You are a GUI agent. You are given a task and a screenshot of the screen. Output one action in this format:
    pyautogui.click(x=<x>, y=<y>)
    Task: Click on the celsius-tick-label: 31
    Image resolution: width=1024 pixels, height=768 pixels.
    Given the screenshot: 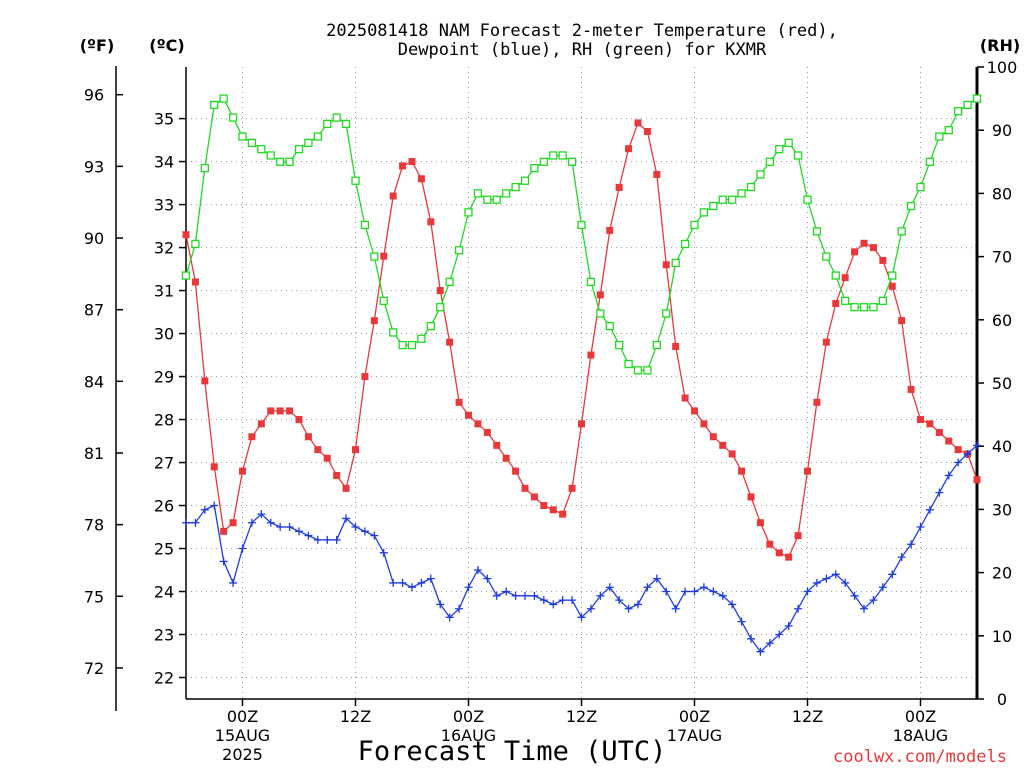 What is the action you would take?
    pyautogui.click(x=164, y=291)
    